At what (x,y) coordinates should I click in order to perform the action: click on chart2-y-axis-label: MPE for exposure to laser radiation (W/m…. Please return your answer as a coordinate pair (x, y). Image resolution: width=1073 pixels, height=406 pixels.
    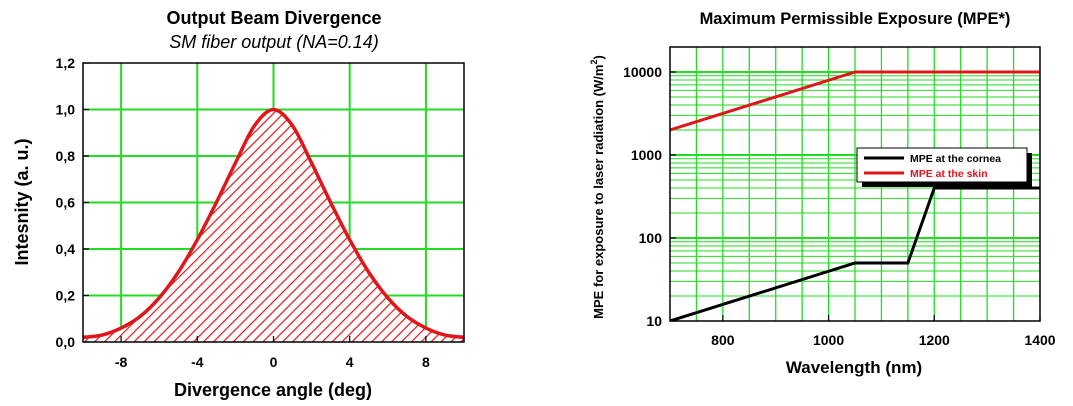
    Looking at the image, I should click on (597, 187).